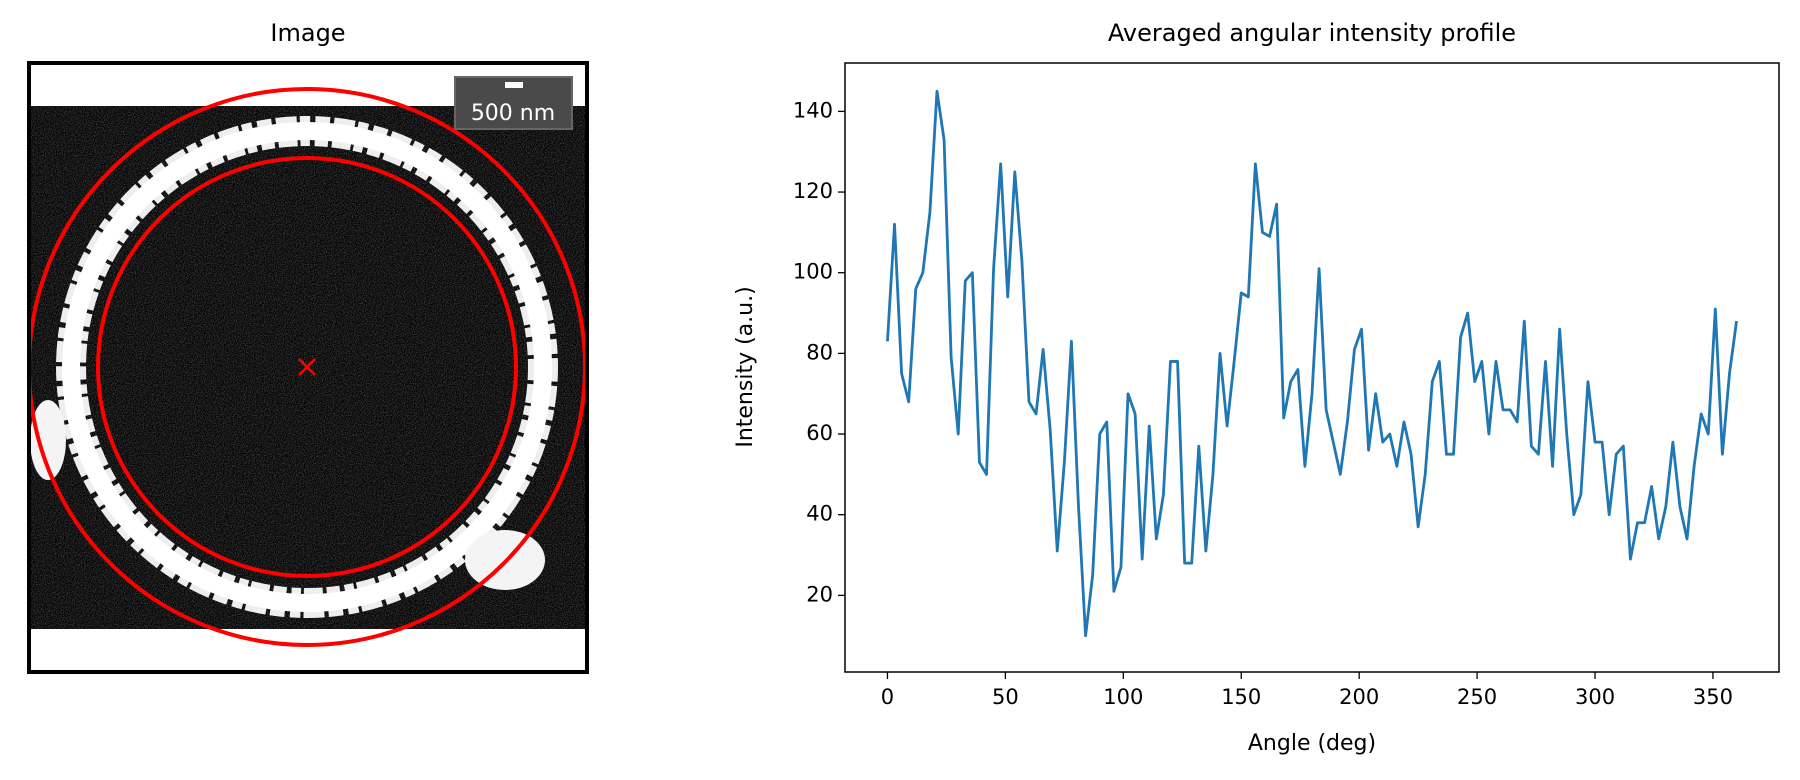 Image resolution: width=1800 pixels, height=780 pixels. What do you see at coordinates (1312, 33) in the screenshot?
I see `chart-title: Averaged angular intensity profile` at bounding box center [1312, 33].